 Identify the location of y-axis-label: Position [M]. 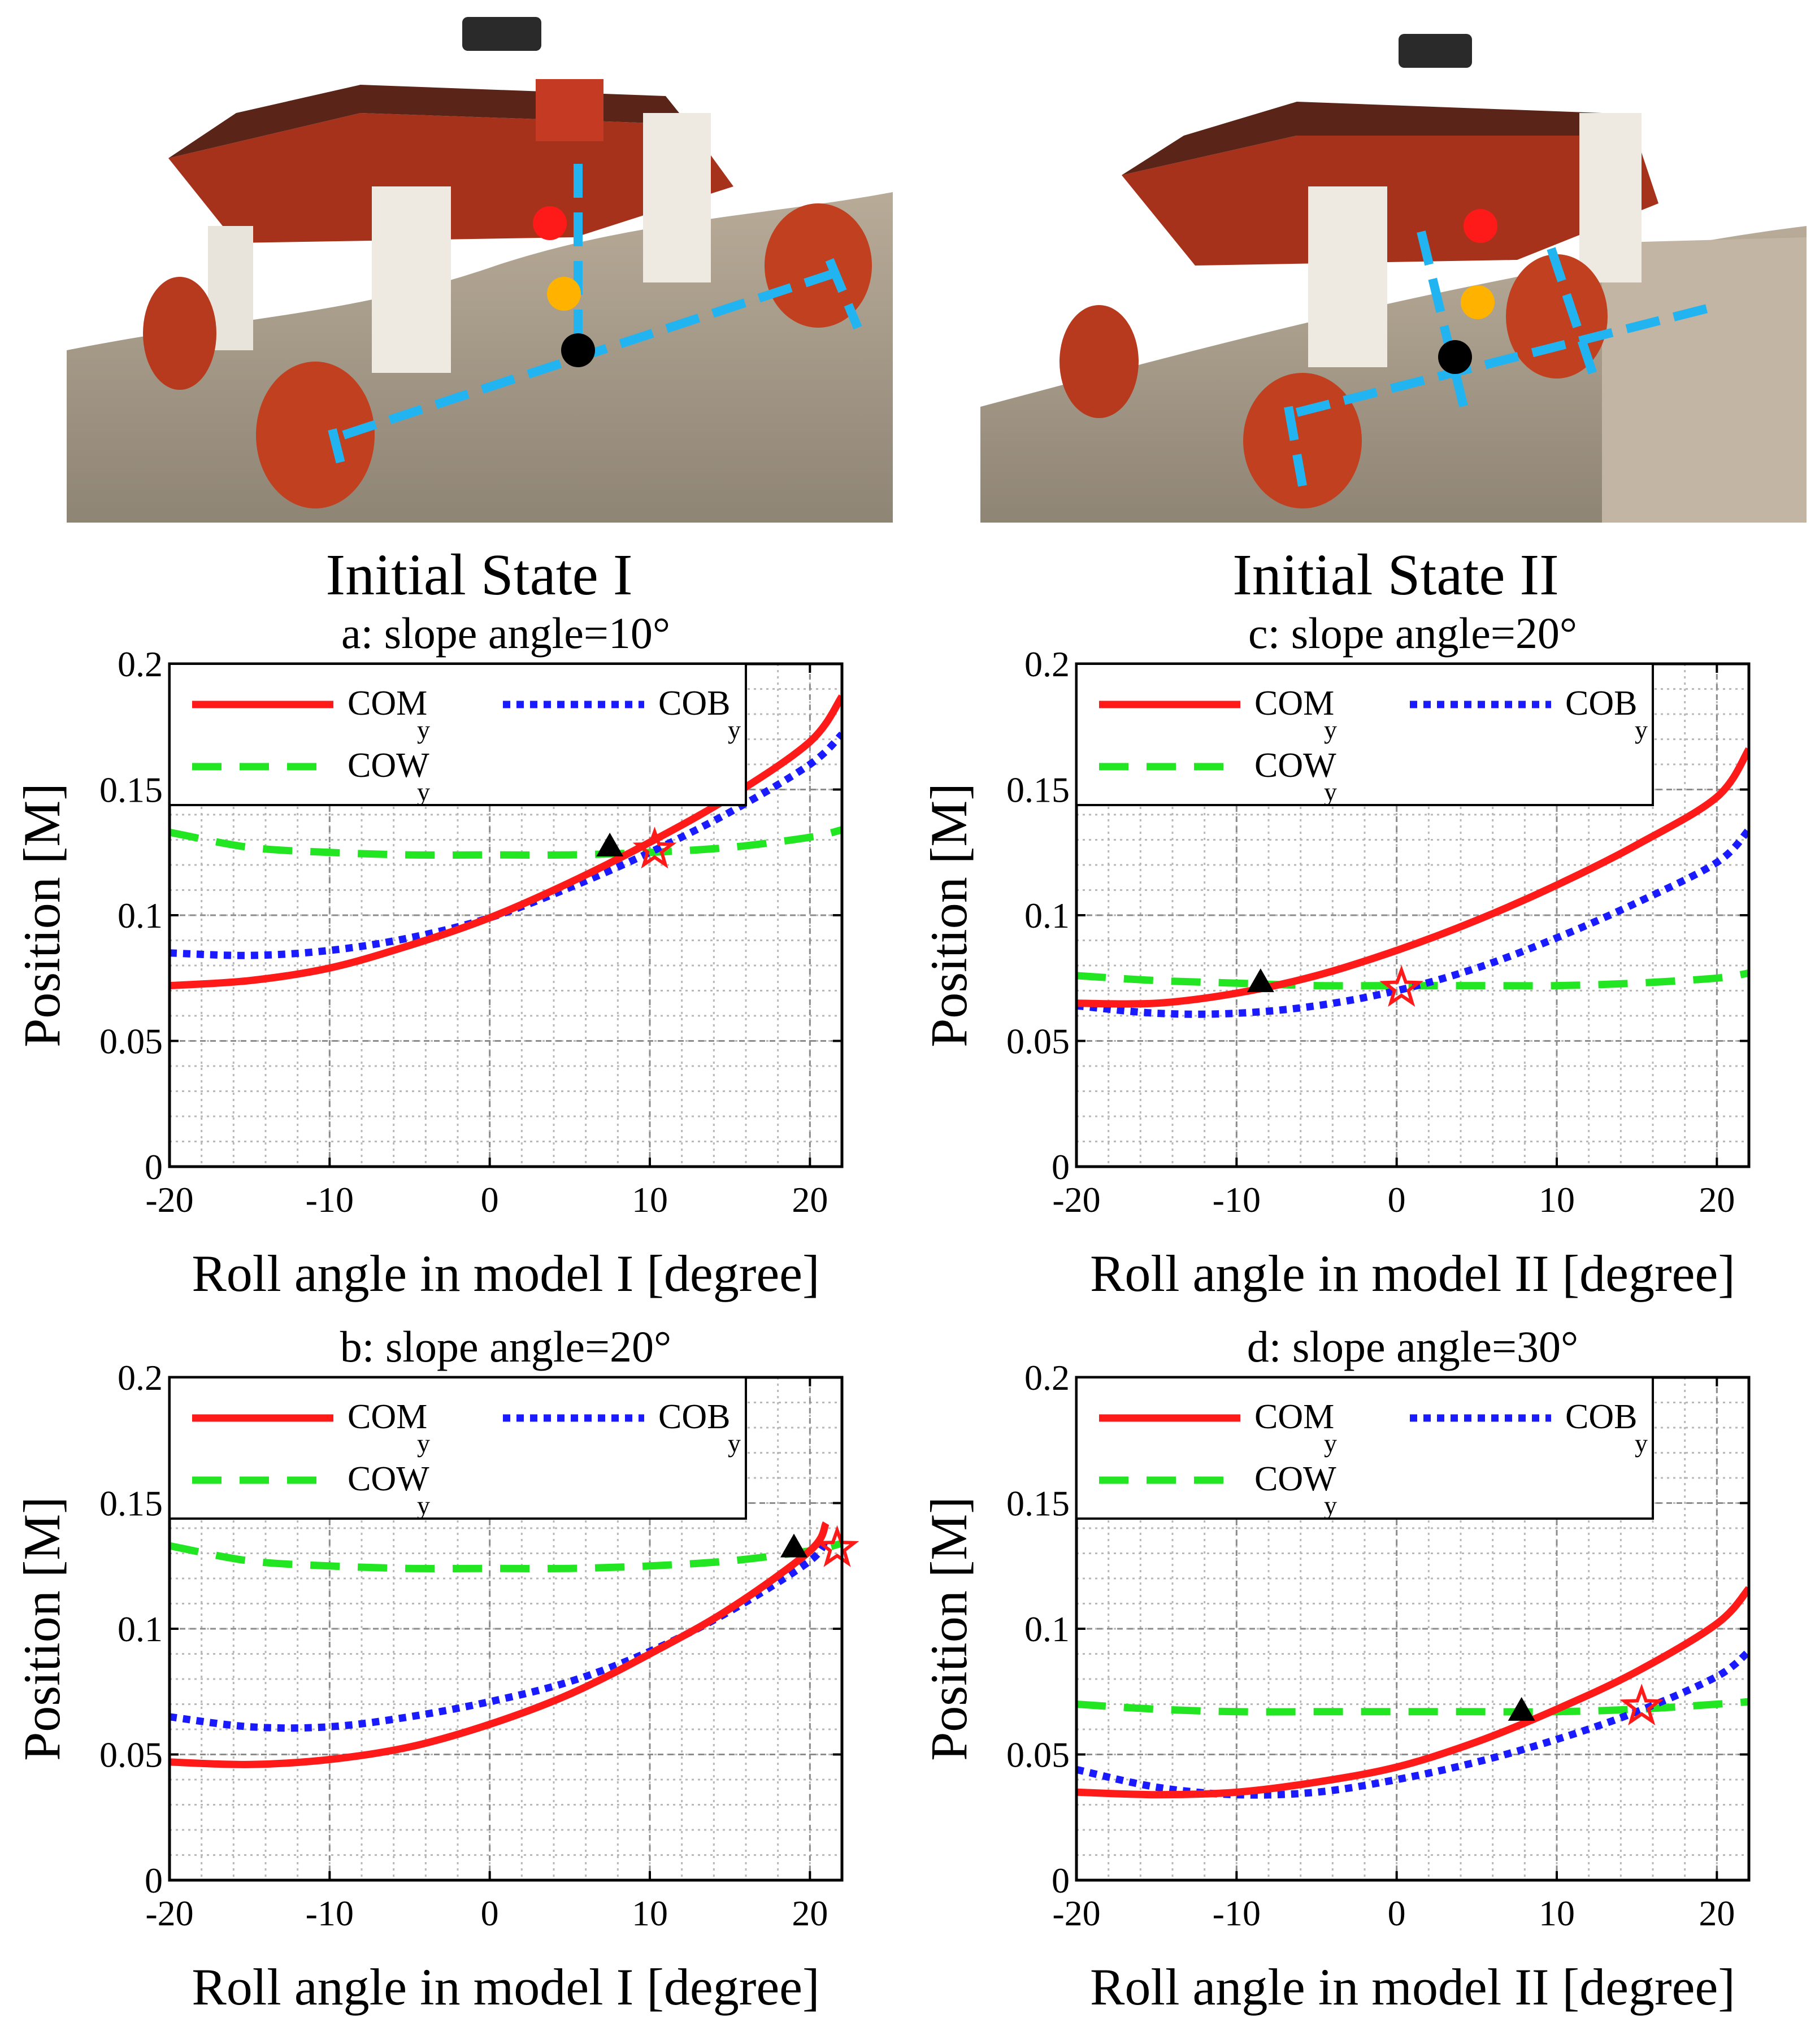
(42, 915).